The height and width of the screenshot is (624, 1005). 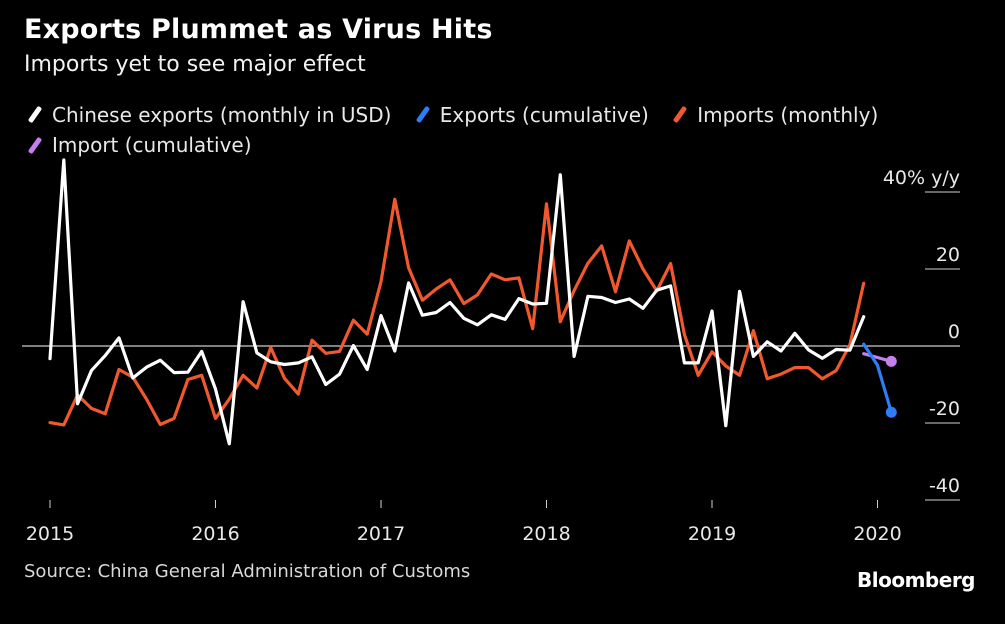 What do you see at coordinates (944, 409) in the screenshot?
I see `y-tick-label-3: -20` at bounding box center [944, 409].